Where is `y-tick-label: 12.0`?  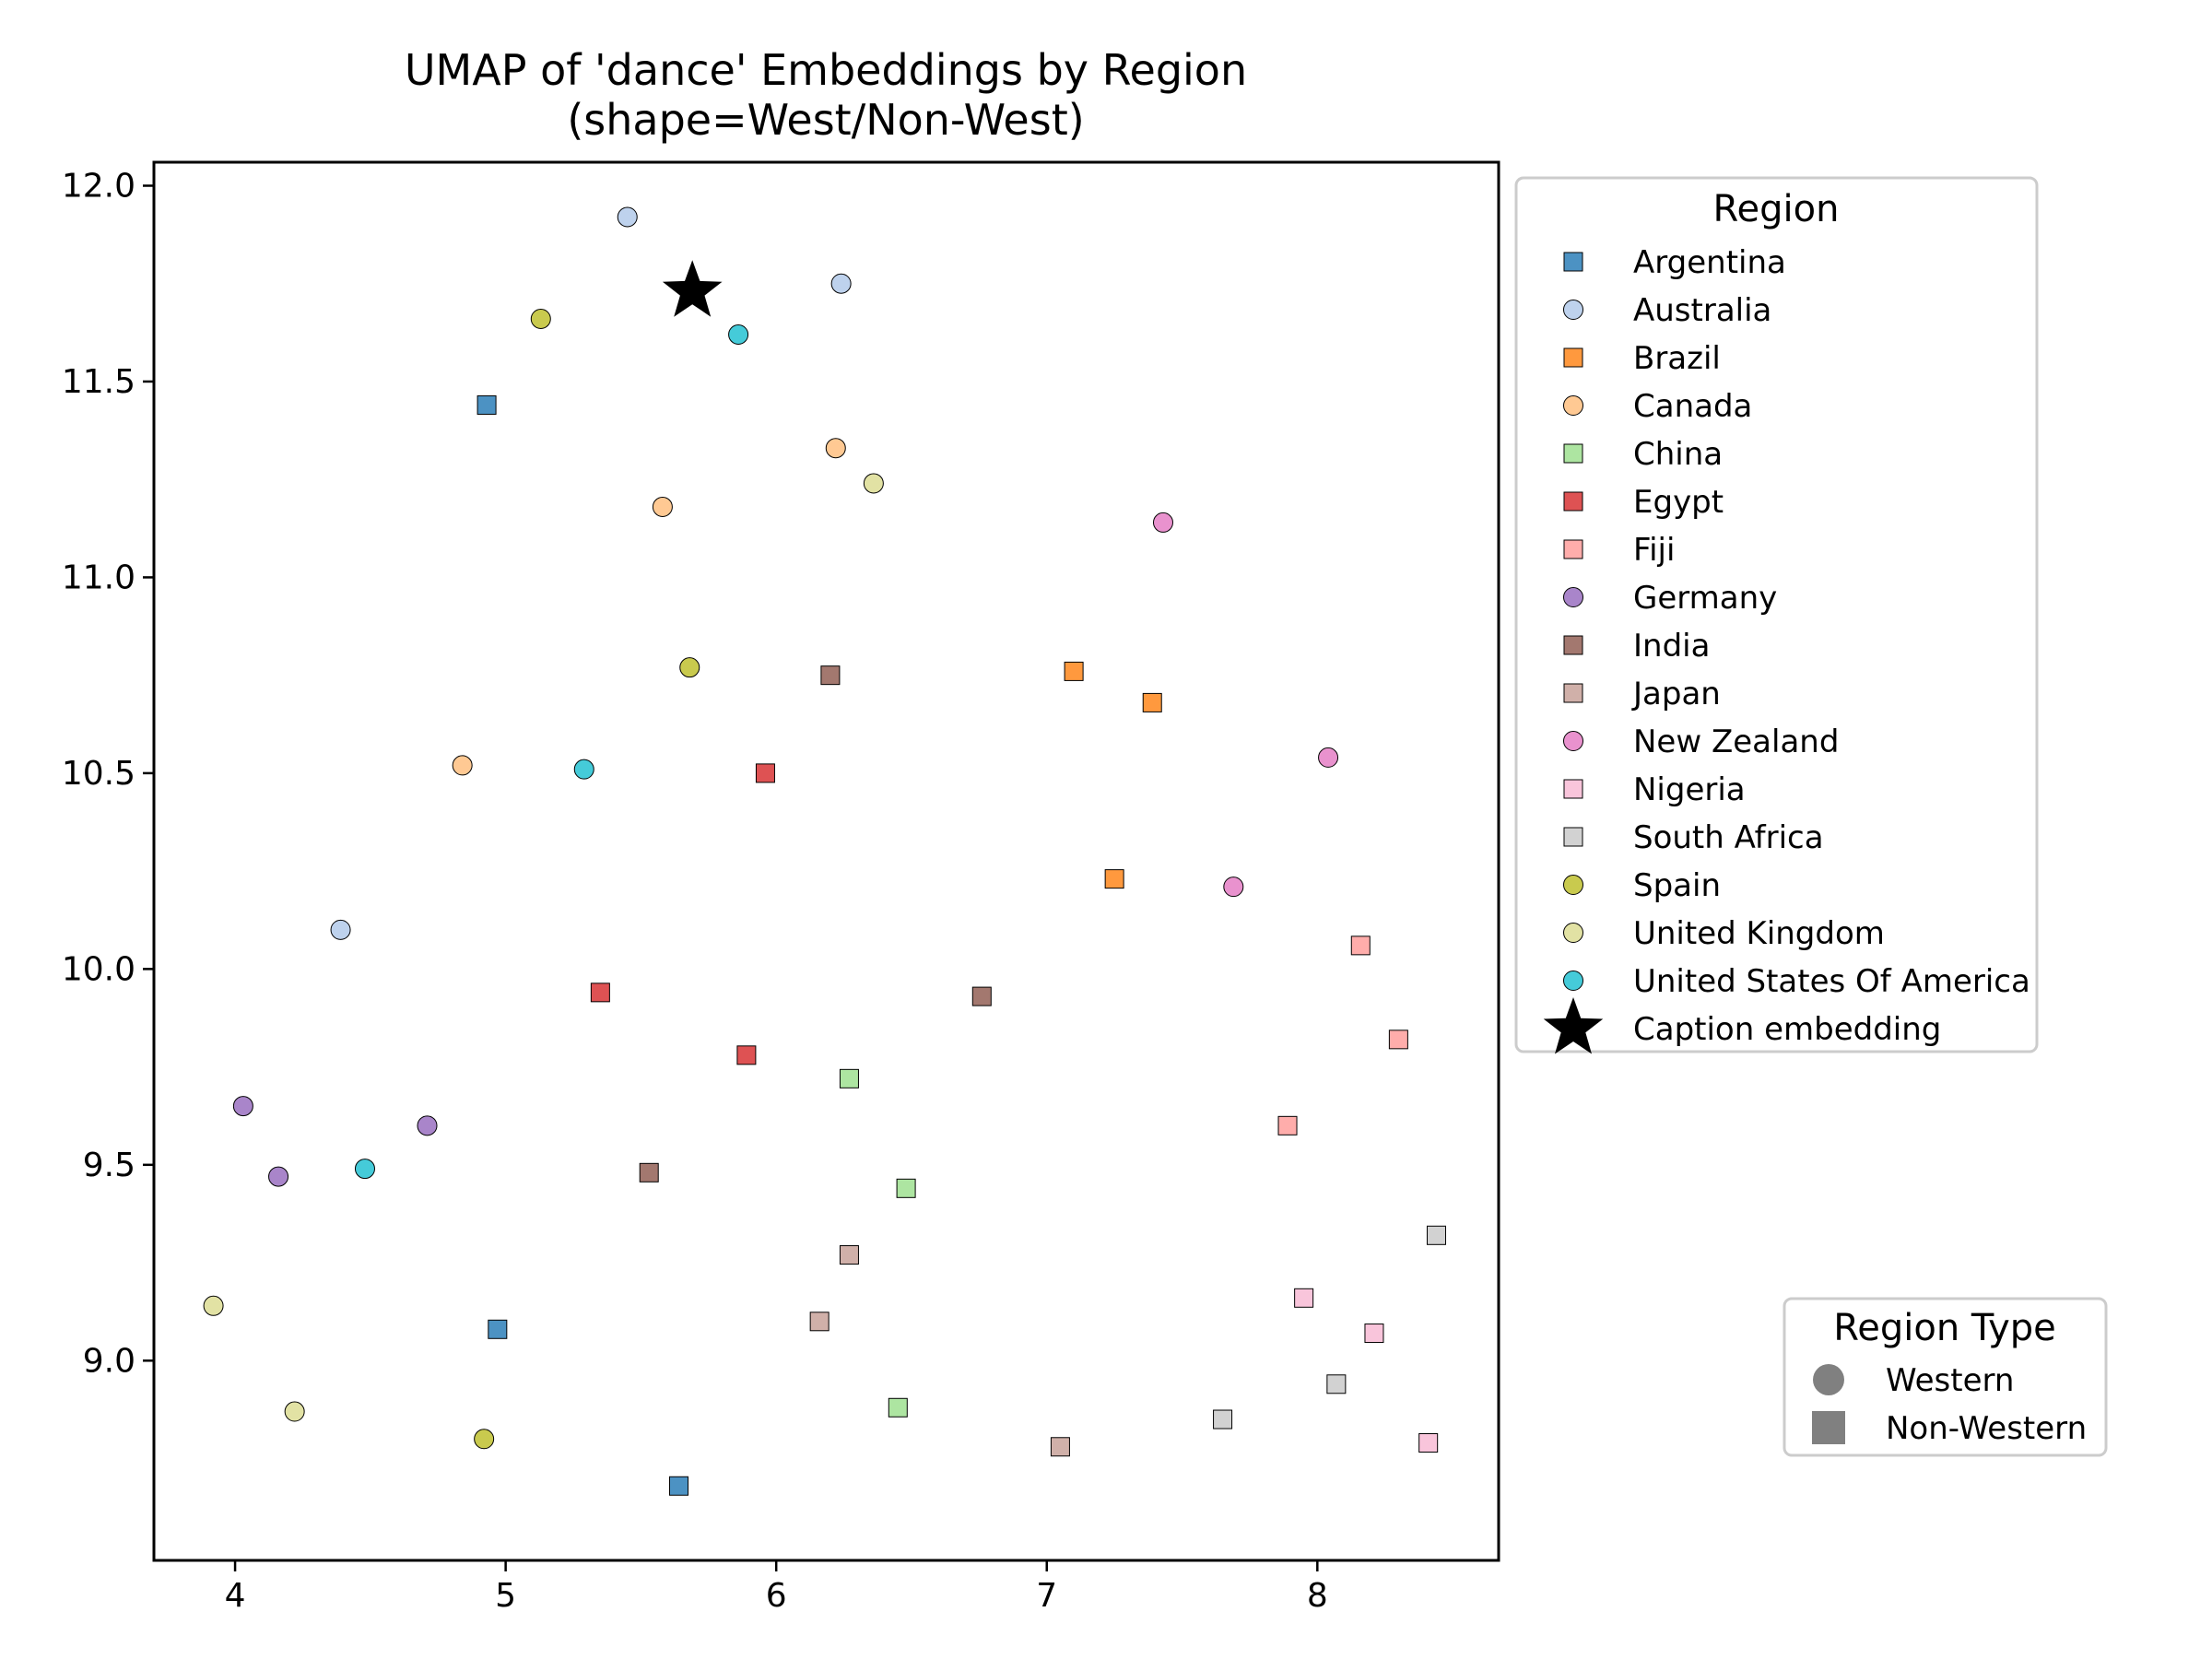 y-tick-label: 12.0 is located at coordinates (98, 186).